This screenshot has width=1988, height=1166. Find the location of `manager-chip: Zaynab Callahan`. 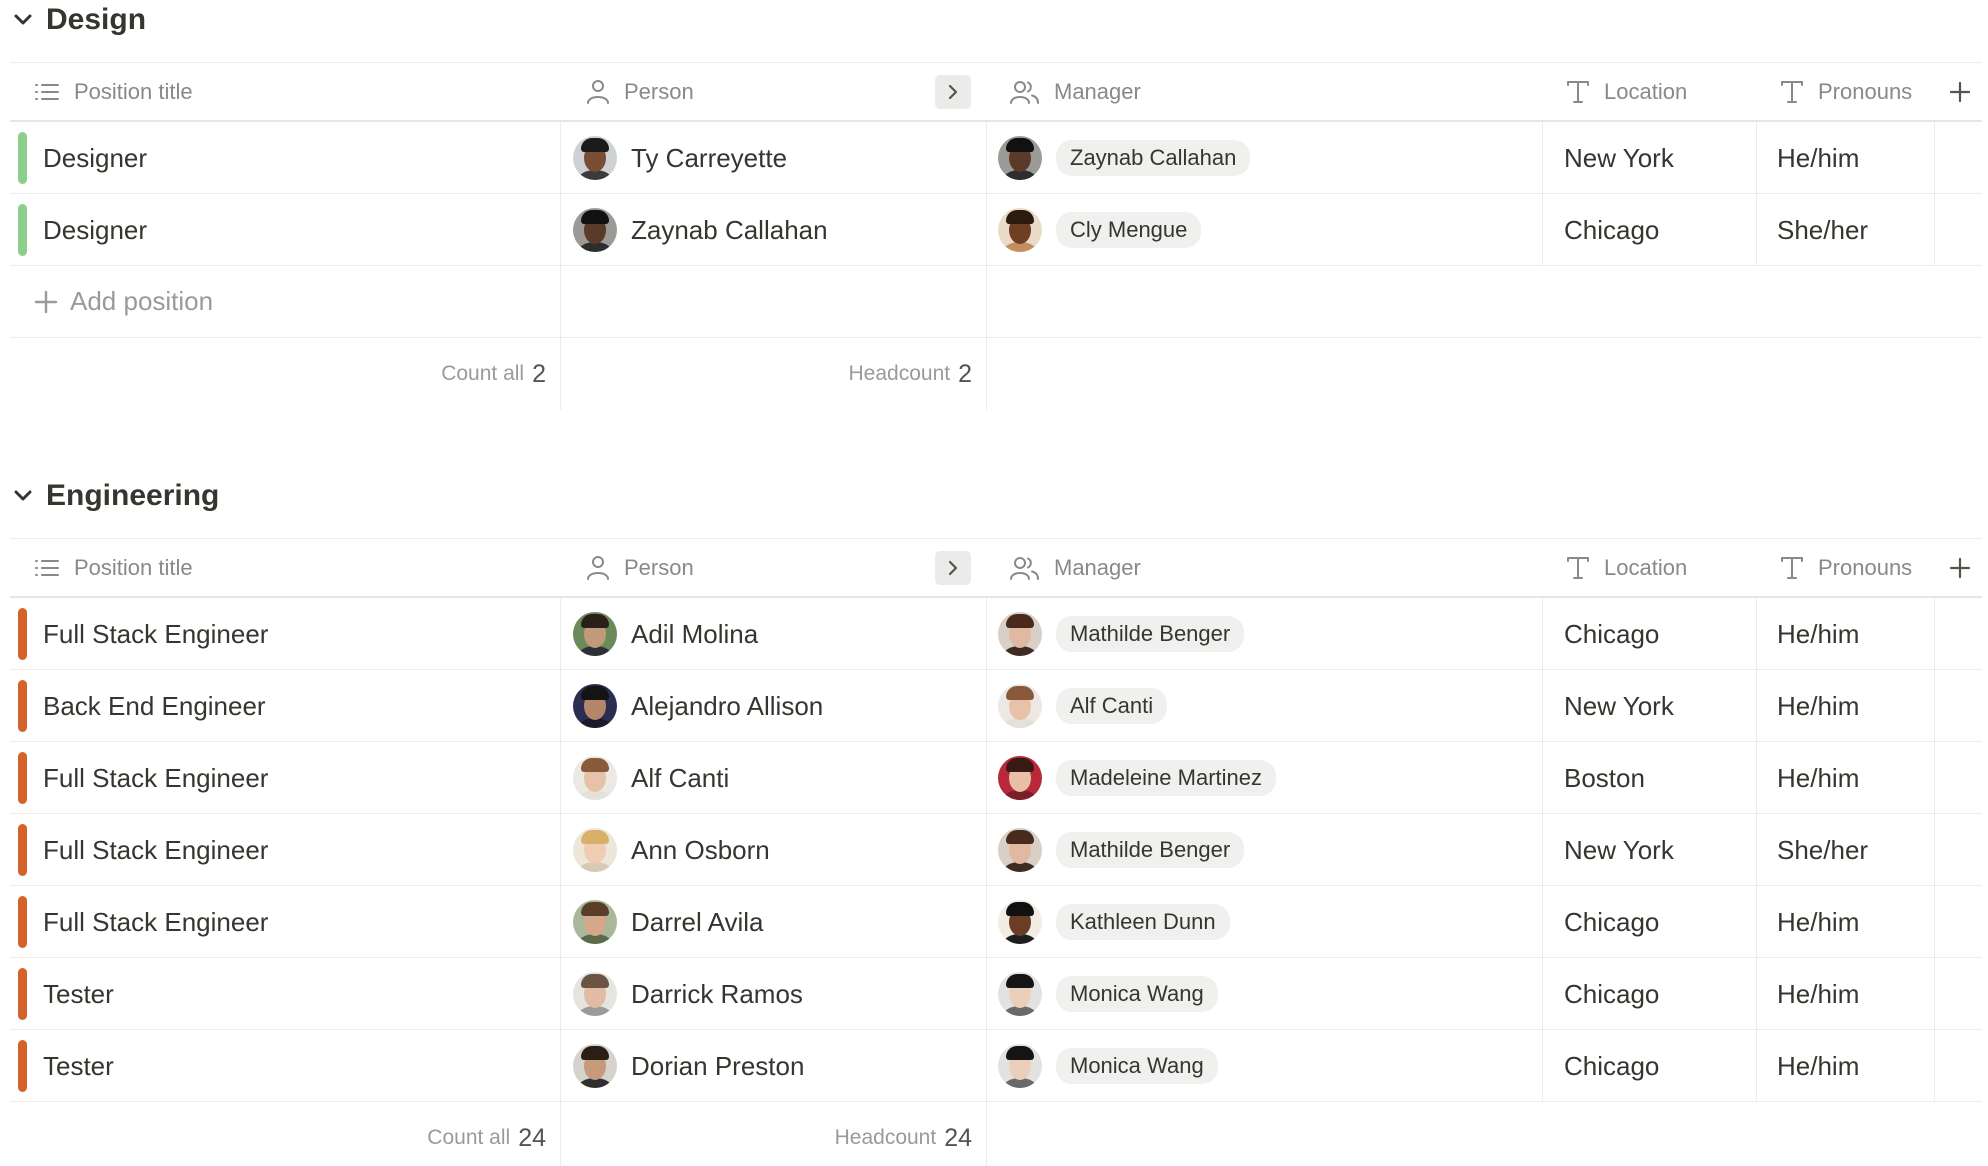

manager-chip: Zaynab Callahan is located at coordinates (1153, 158).